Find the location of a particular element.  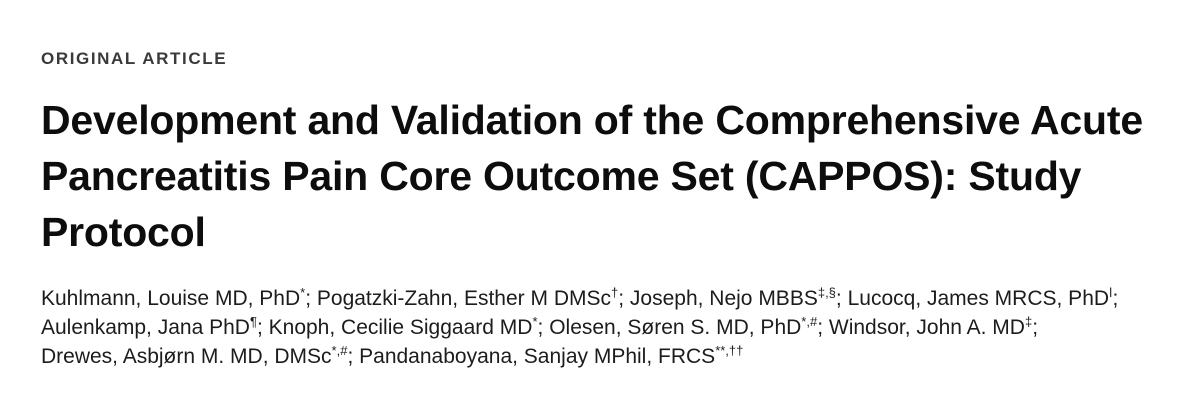

author-name-text: Windsor, John A. MD is located at coordinates (926, 327).